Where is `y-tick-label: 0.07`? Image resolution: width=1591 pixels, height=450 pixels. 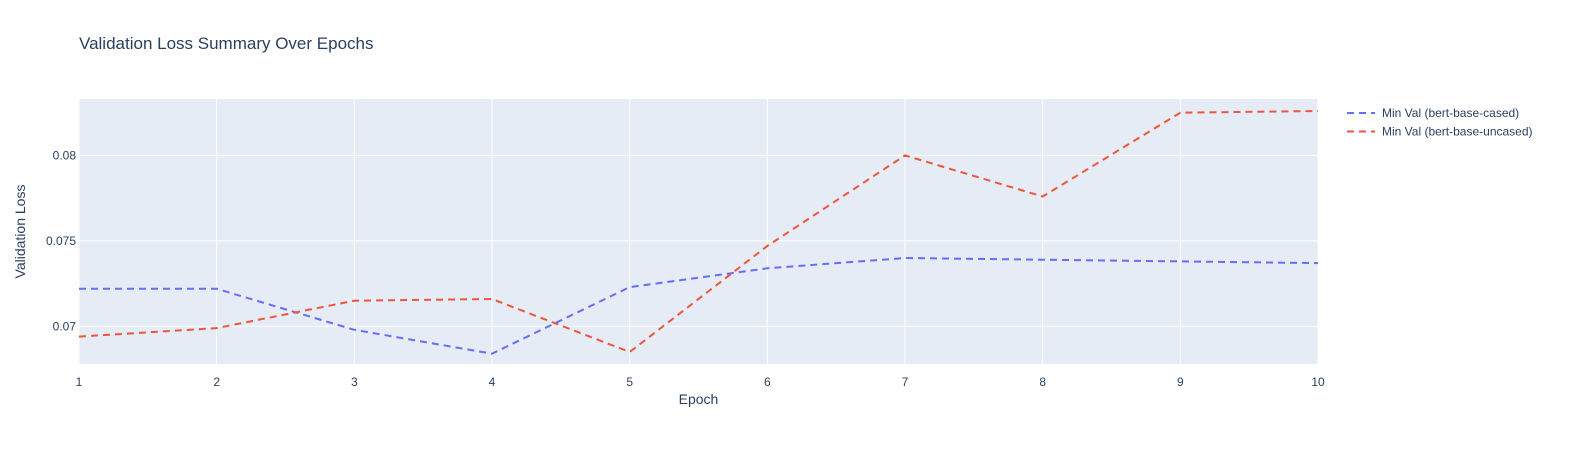
y-tick-label: 0.07 is located at coordinates (65, 326).